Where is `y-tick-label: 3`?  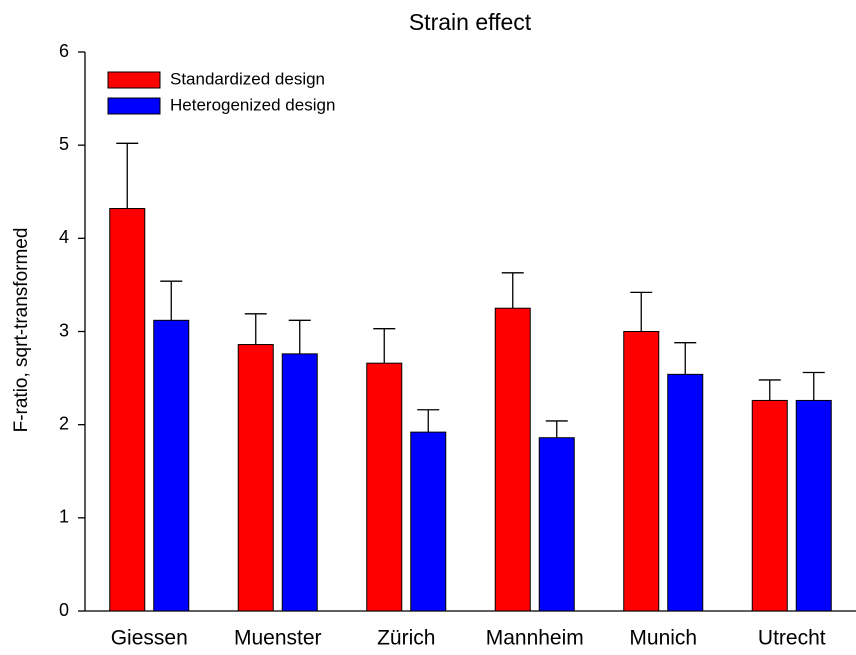
y-tick-label: 3 is located at coordinates (64, 330).